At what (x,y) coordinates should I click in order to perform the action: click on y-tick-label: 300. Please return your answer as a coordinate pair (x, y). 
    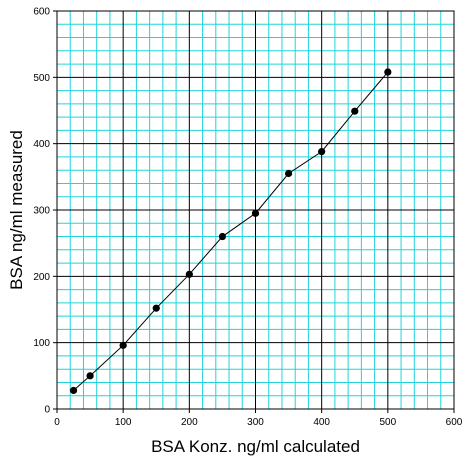
    Looking at the image, I should click on (41, 211).